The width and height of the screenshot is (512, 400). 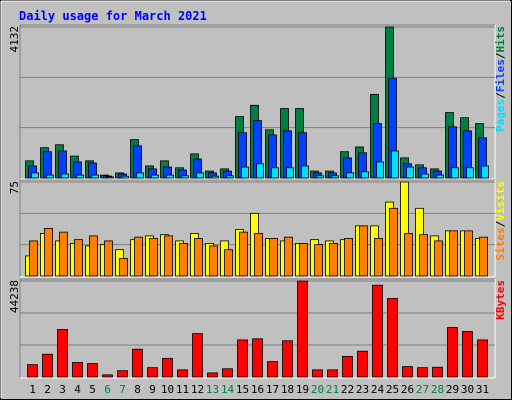 I want to click on x-tick-label: 9, so click(x=152, y=389).